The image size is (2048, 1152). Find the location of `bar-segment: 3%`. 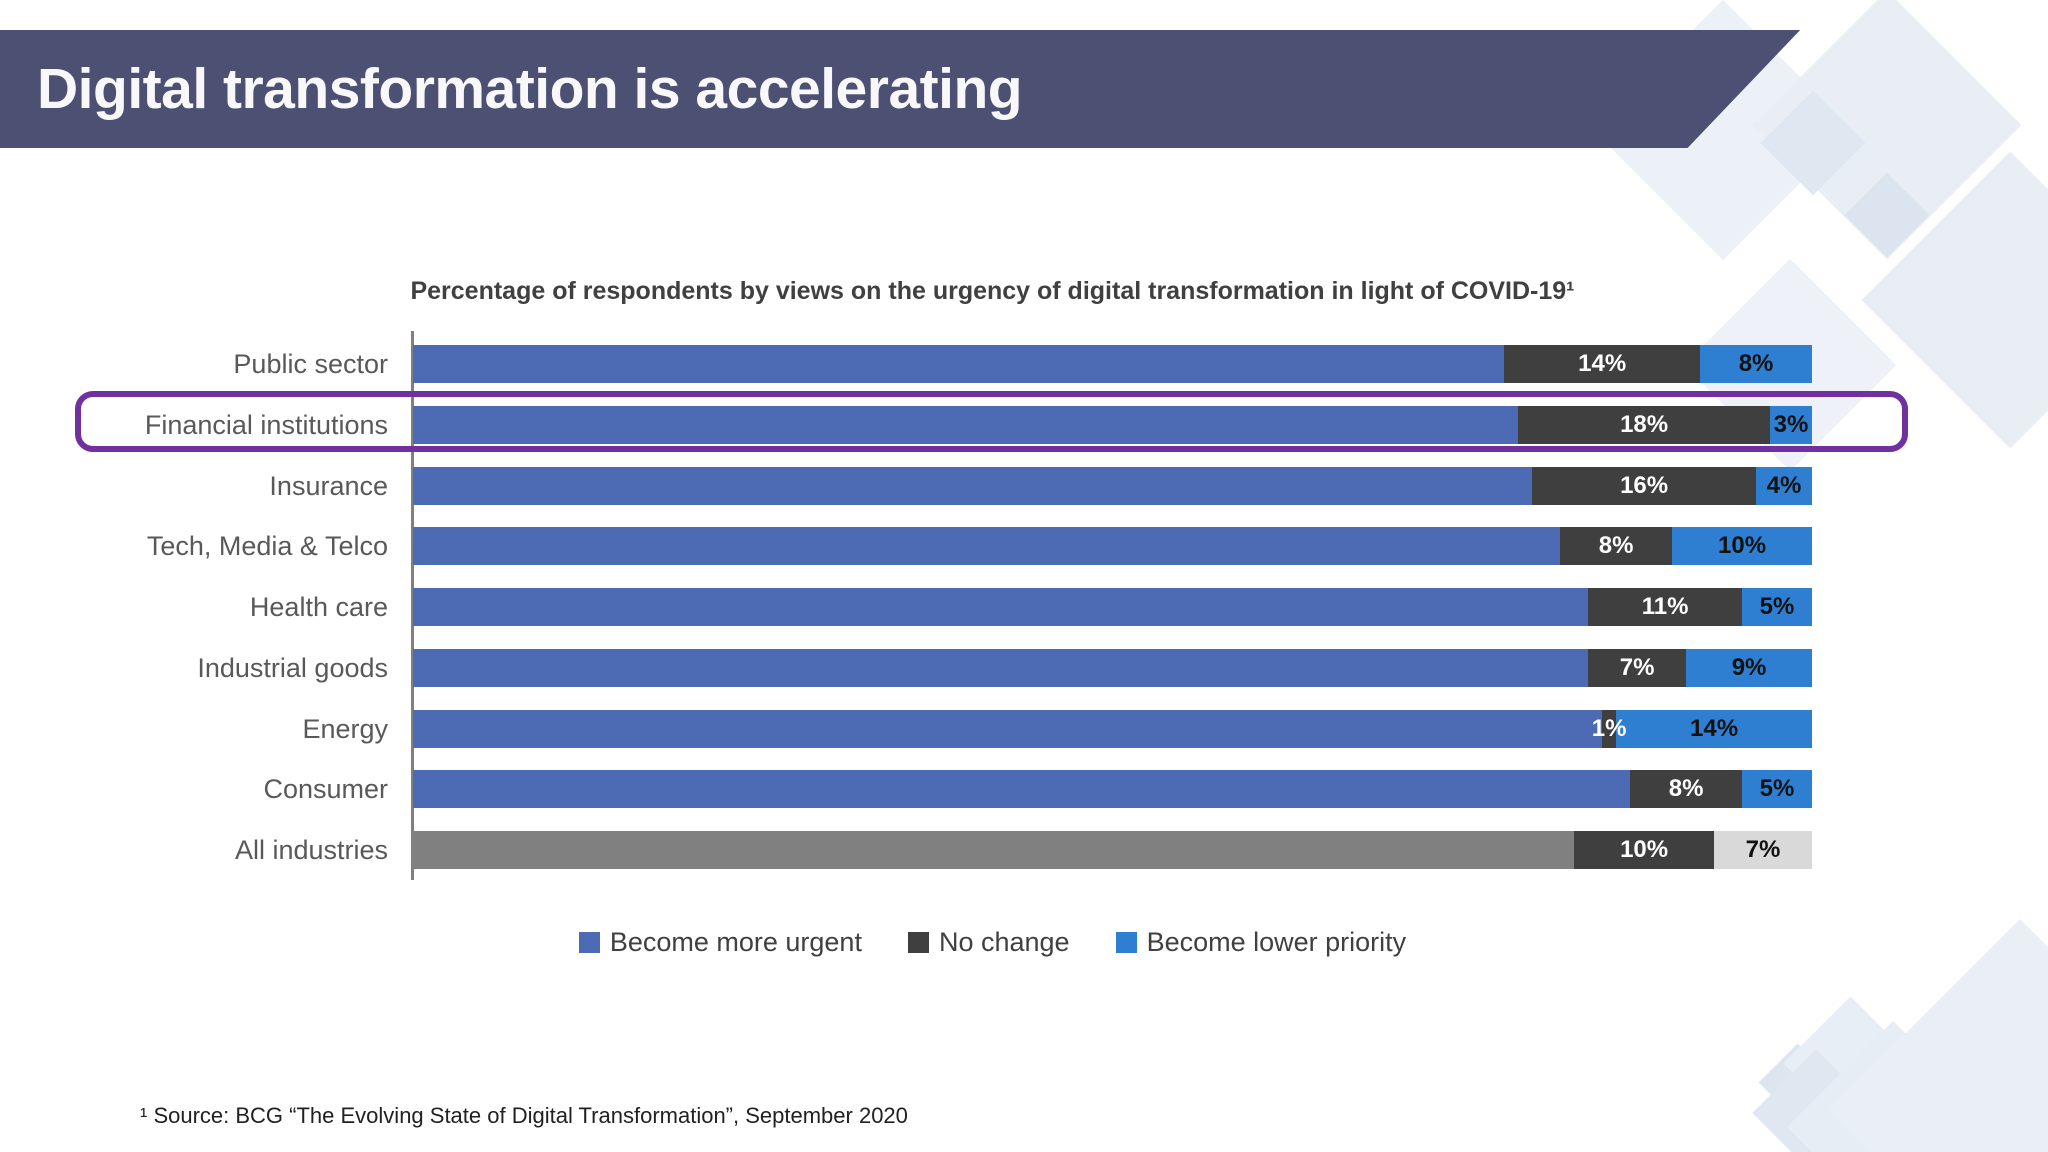

bar-segment: 3% is located at coordinates (1791, 425).